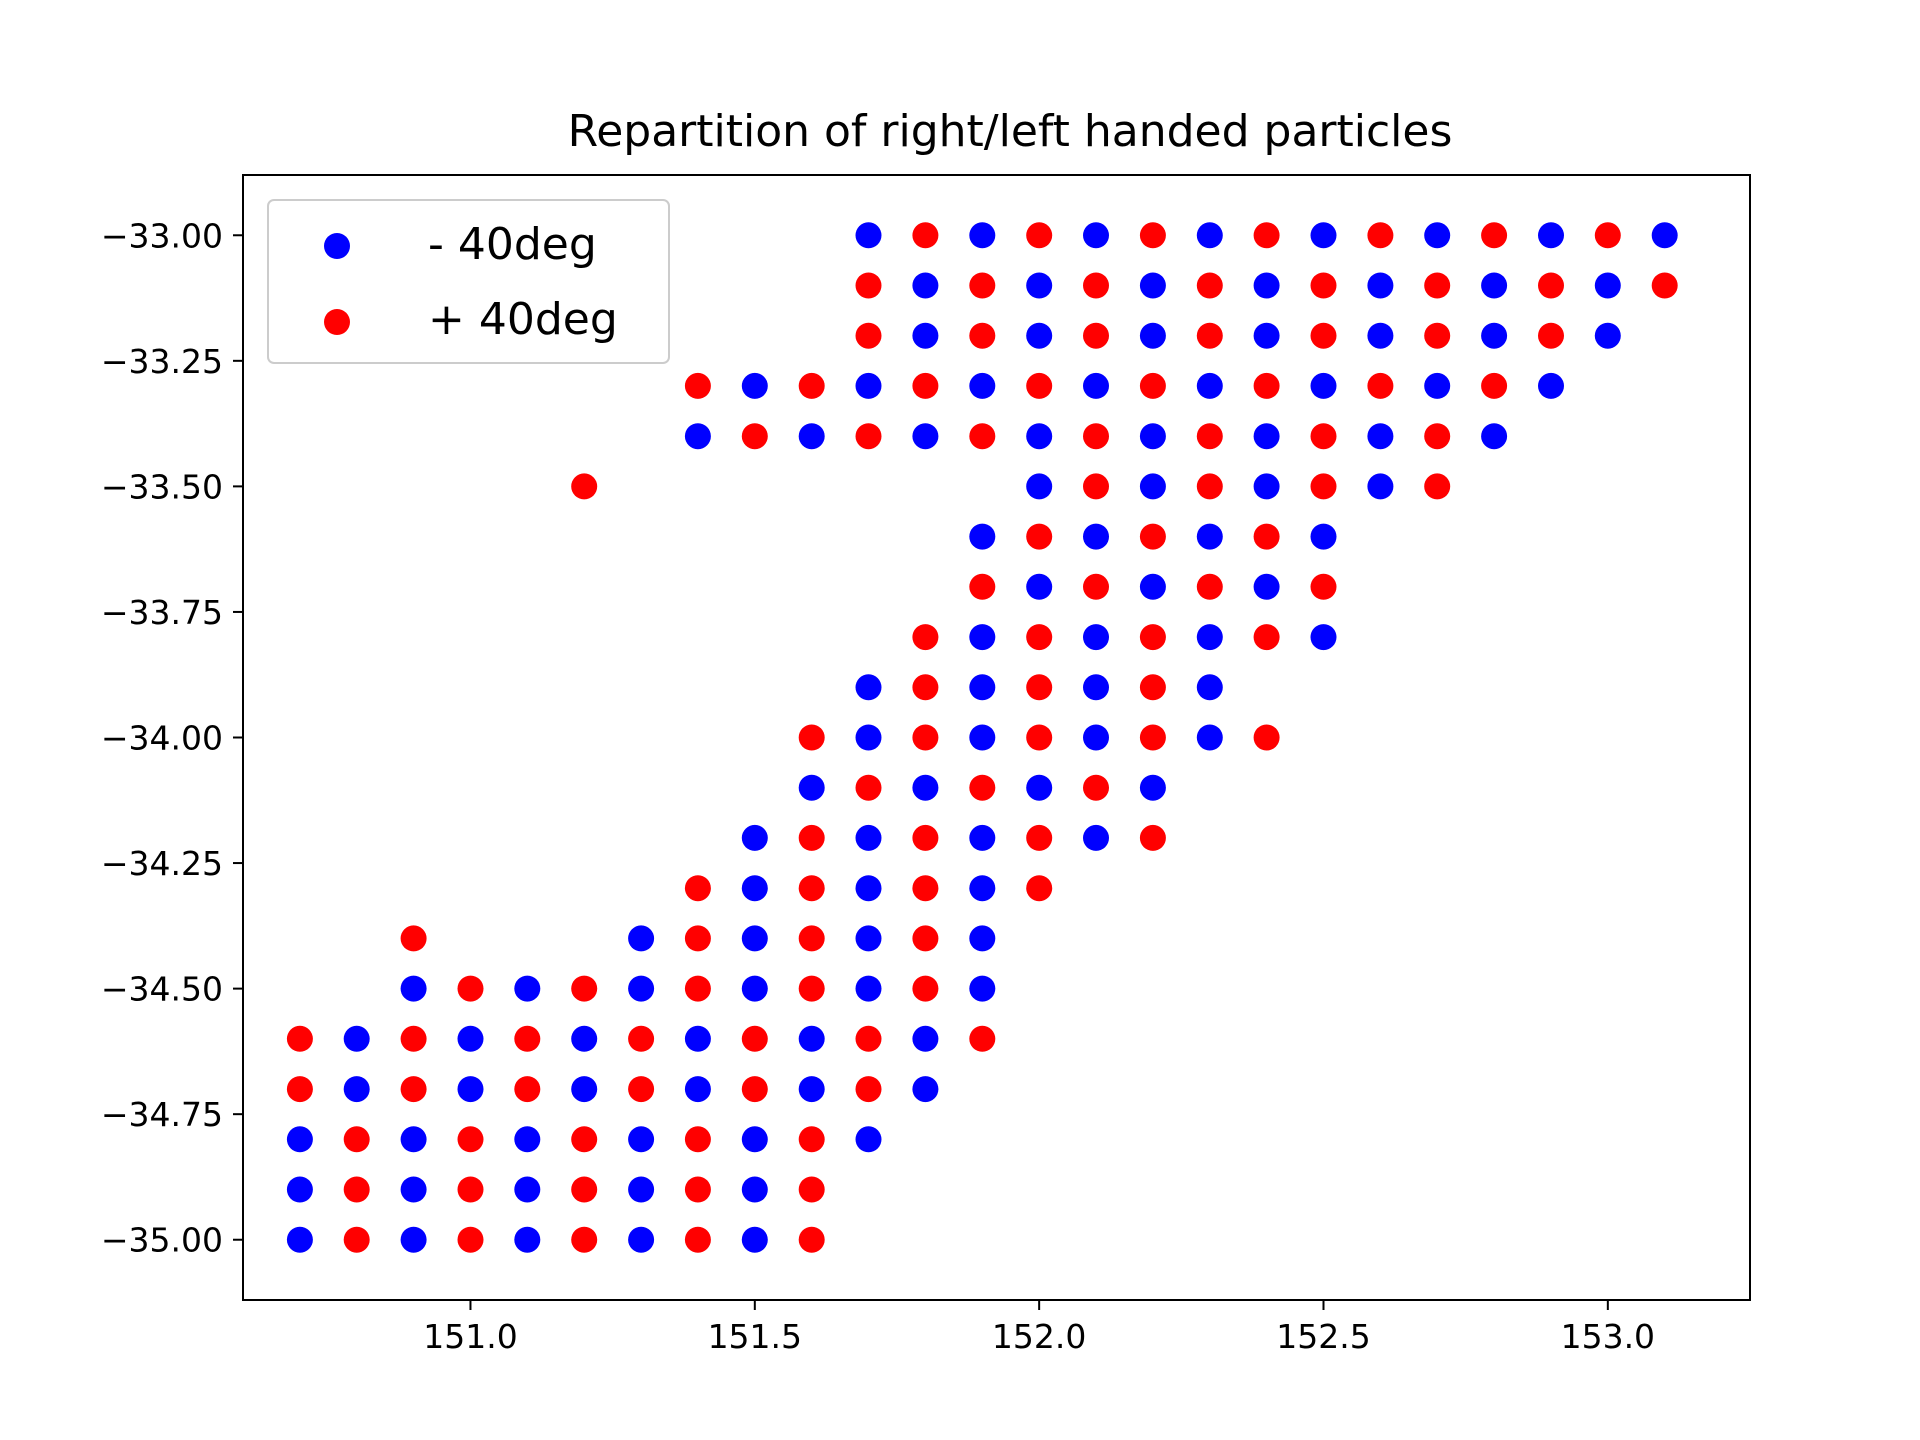 This screenshot has height=1440, width=1920. Describe the element at coordinates (162, 1240) in the screenshot. I see `y-tick-label: −35.00` at that location.